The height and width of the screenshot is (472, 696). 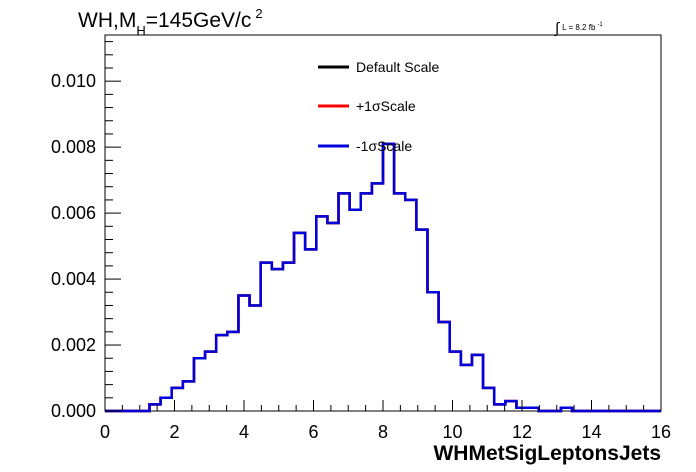 What do you see at coordinates (105, 432) in the screenshot?
I see `x-tick-label: 0` at bounding box center [105, 432].